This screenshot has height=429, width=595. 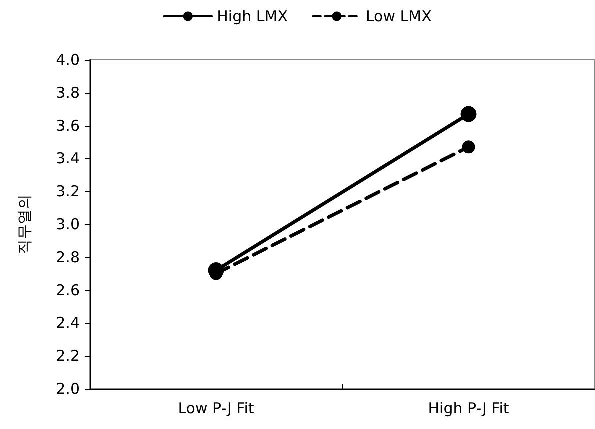 What do you see at coordinates (68, 323) in the screenshot?
I see `y-tick-label: 2.4` at bounding box center [68, 323].